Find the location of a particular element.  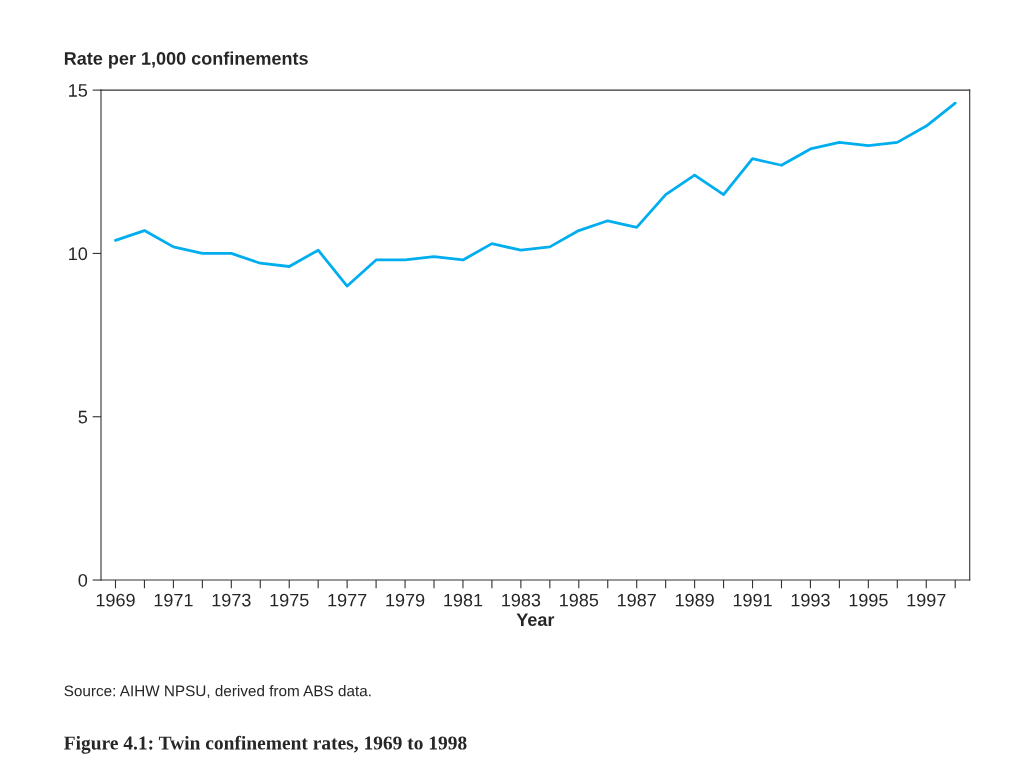

x-tick-label: 1985 is located at coordinates (579, 600).